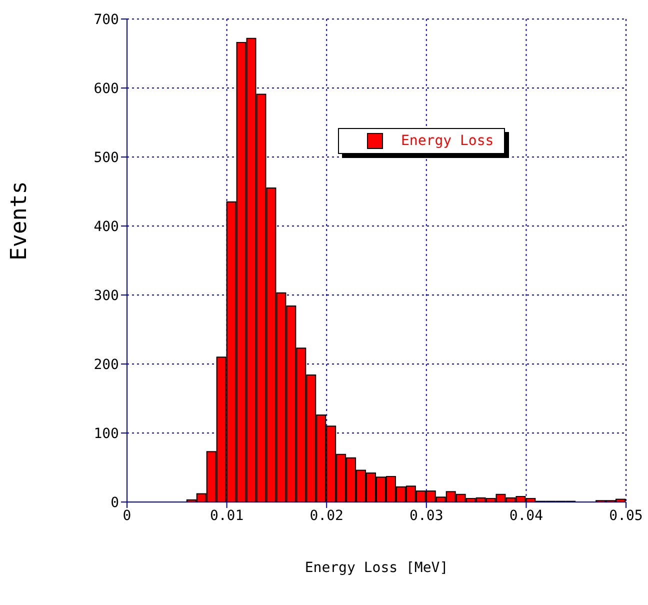 The height and width of the screenshot is (605, 648). I want to click on y-axis-title: Events, so click(19, 220).